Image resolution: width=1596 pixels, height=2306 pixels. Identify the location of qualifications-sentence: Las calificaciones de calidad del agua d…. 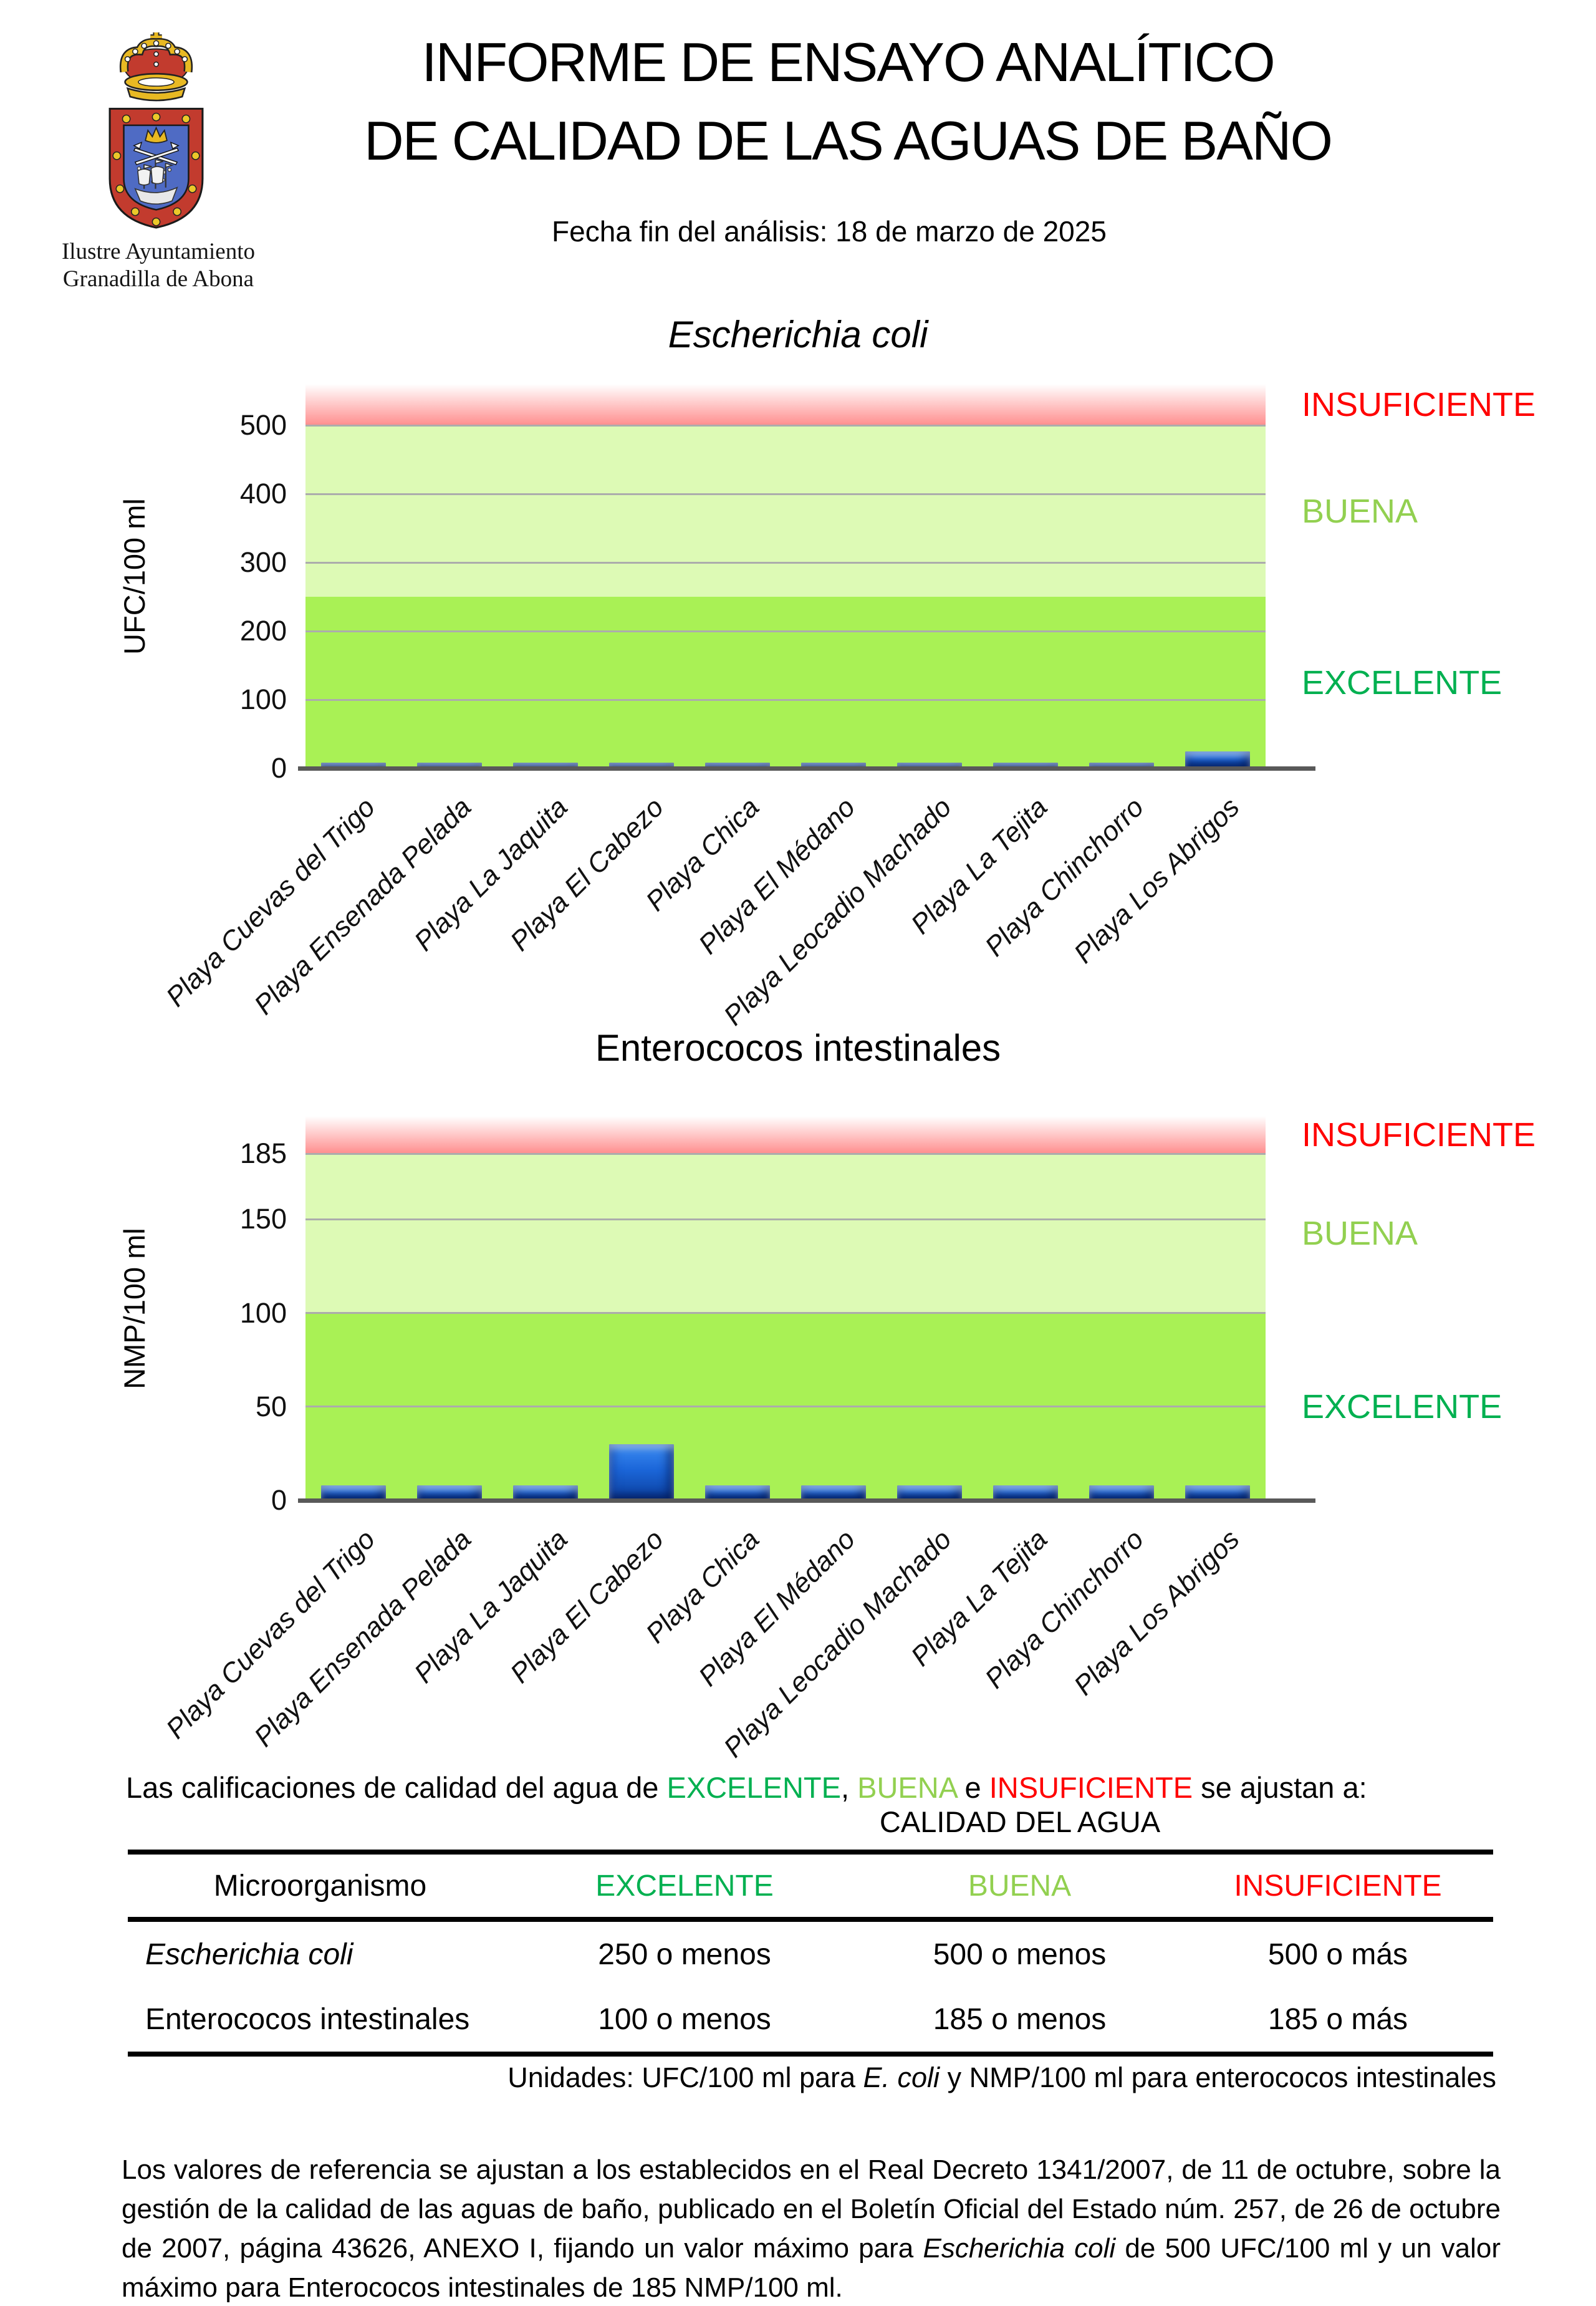
(830, 1788).